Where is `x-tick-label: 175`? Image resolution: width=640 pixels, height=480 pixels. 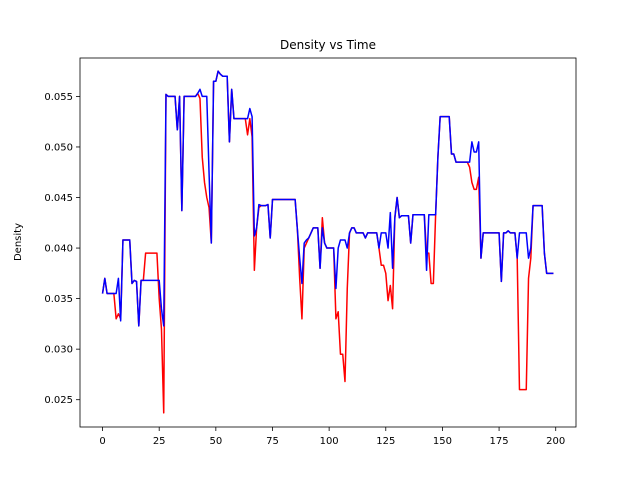 x-tick-label: 175 is located at coordinates (499, 441).